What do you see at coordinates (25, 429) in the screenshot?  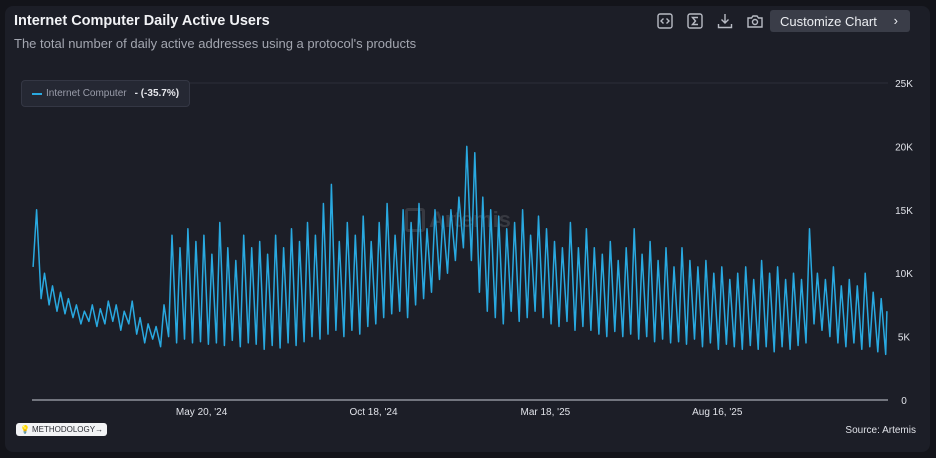 I see `lightbulb-icon: 💡` at bounding box center [25, 429].